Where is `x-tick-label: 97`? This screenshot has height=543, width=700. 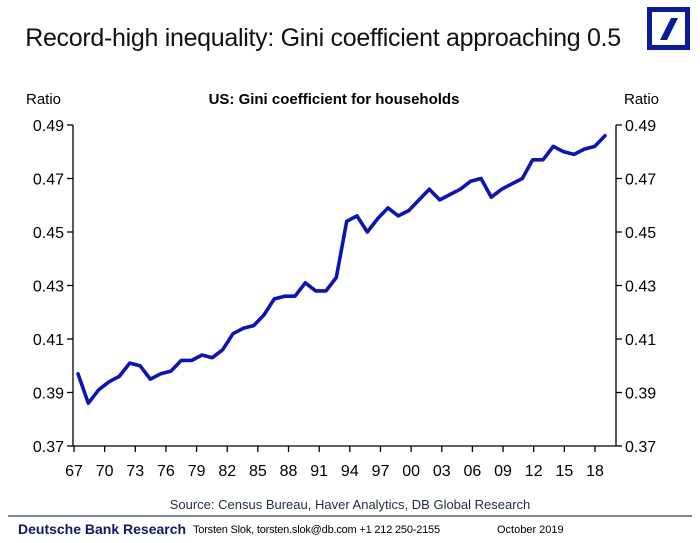
x-tick-label: 97 is located at coordinates (381, 471).